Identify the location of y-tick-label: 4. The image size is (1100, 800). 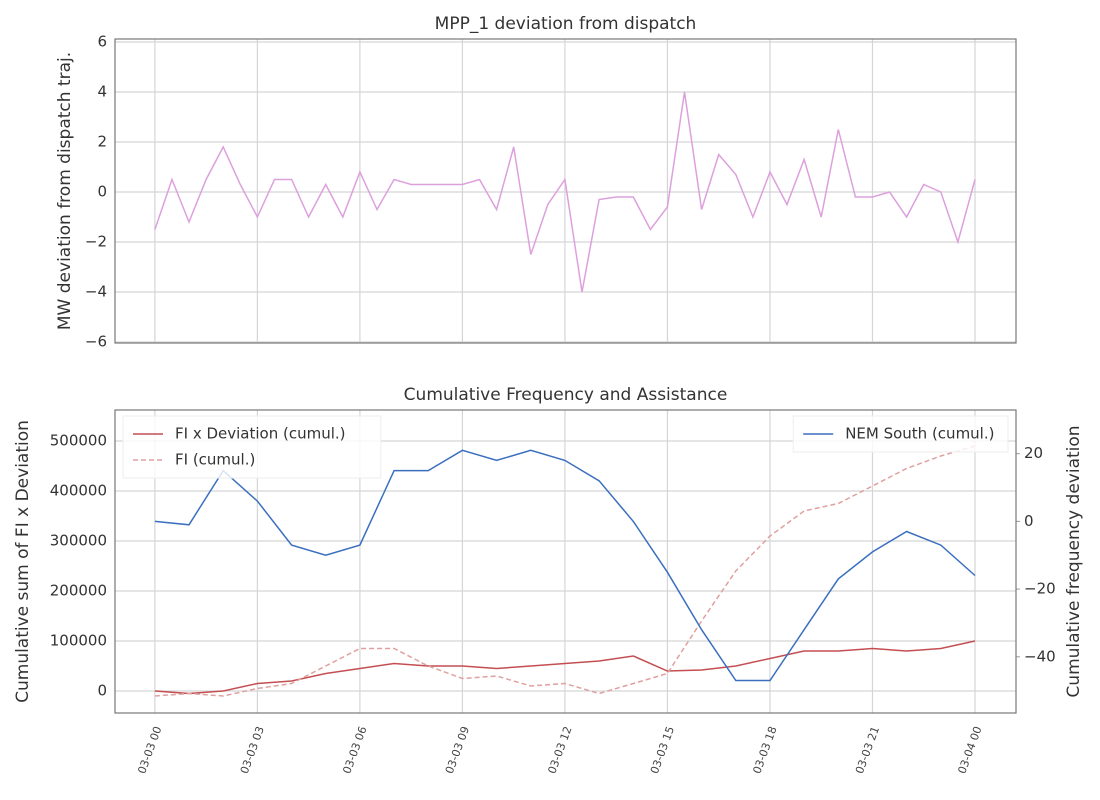
(102, 92).